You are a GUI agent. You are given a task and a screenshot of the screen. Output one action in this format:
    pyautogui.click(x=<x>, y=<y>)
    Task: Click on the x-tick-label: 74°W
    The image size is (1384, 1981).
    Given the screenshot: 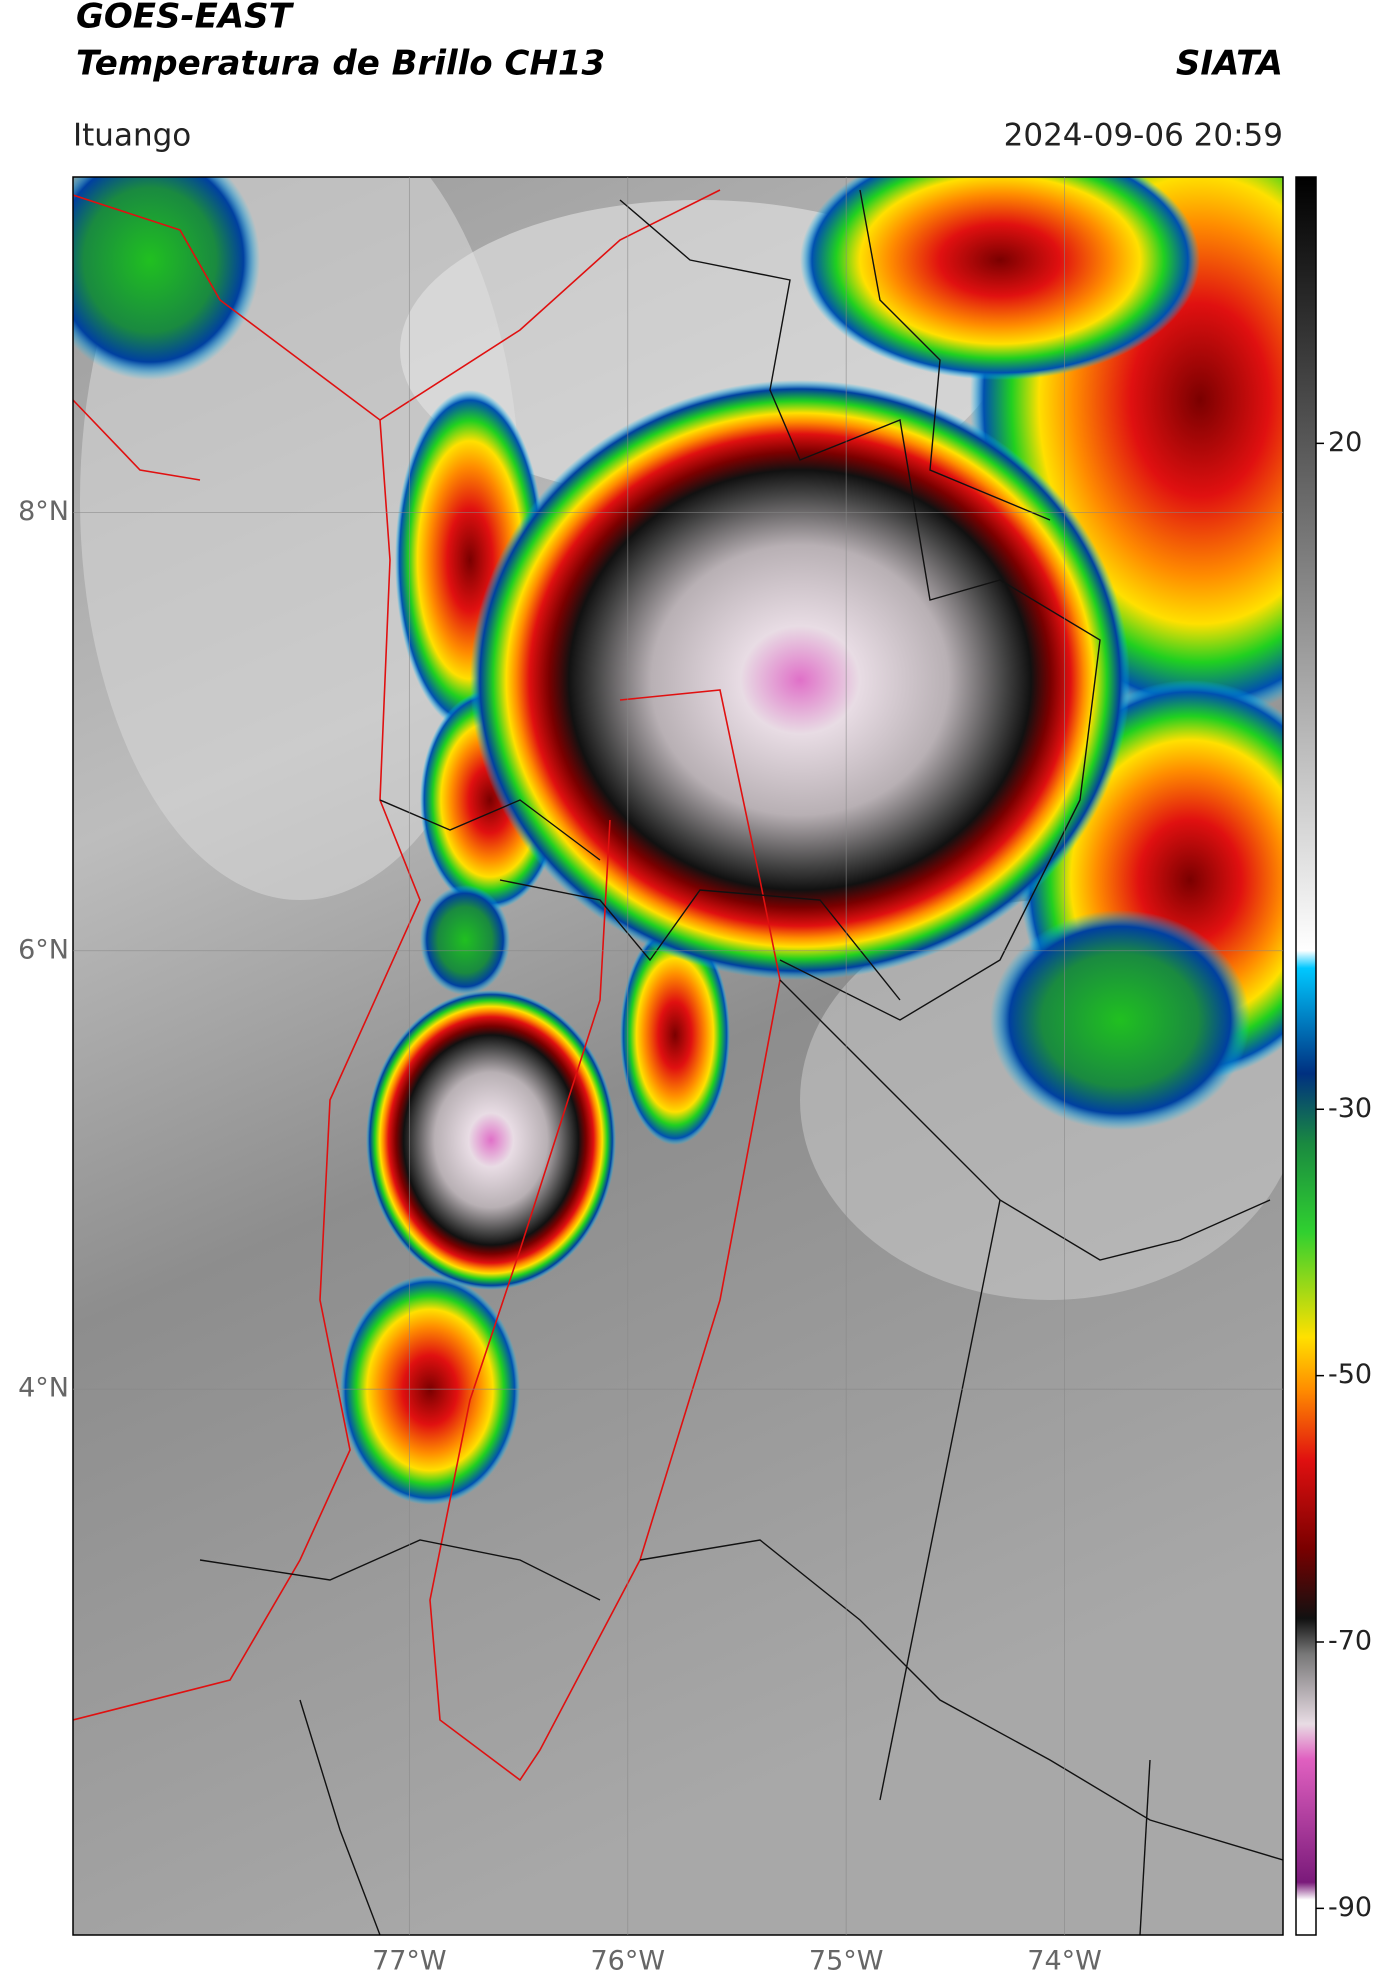 What is the action you would take?
    pyautogui.click(x=1064, y=1961)
    